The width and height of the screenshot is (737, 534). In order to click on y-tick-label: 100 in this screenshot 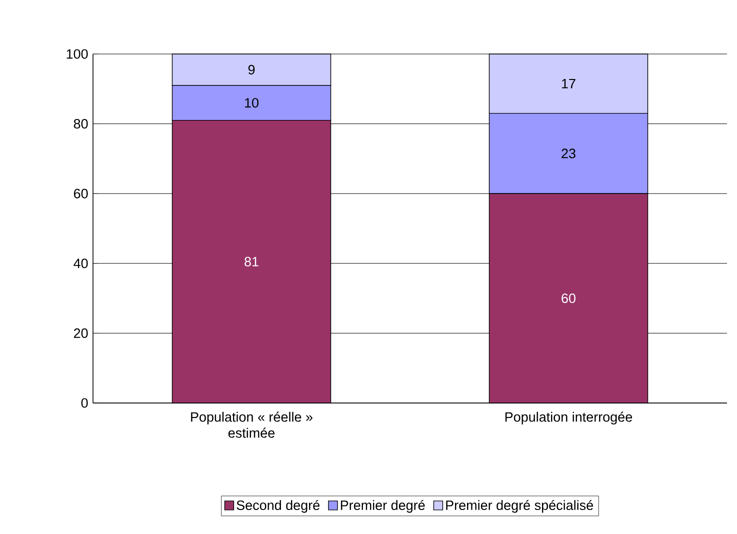, I will do `click(77, 54)`.